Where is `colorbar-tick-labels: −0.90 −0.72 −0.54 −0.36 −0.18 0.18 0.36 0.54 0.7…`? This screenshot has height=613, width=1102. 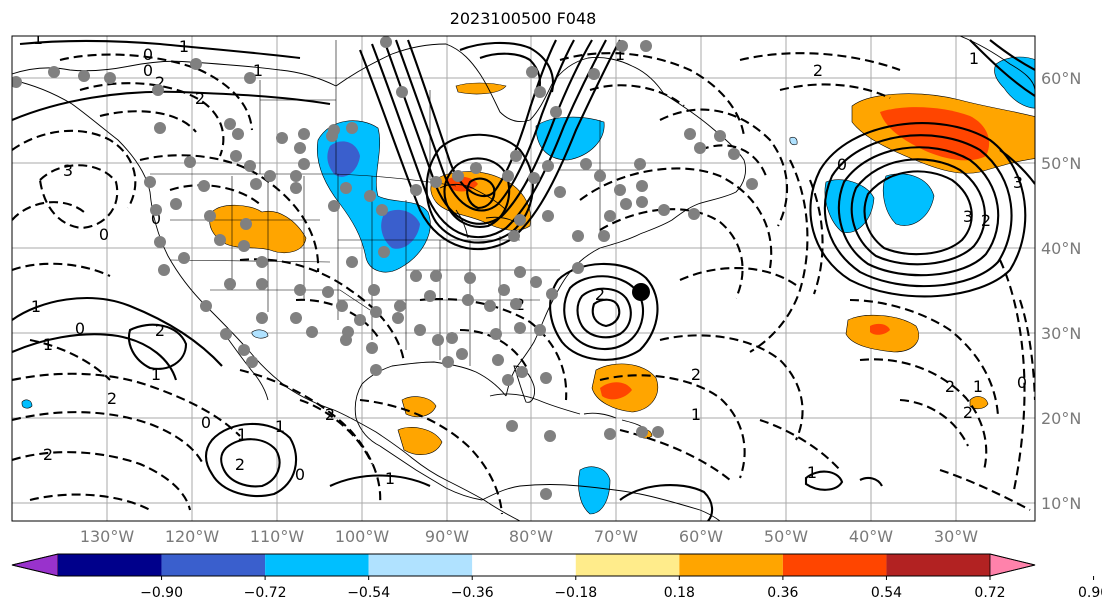
colorbar-tick-labels: −0.90 −0.72 −0.54 −0.36 −0.18 0.18 0.36 0.54 0.7… is located at coordinates (621, 588).